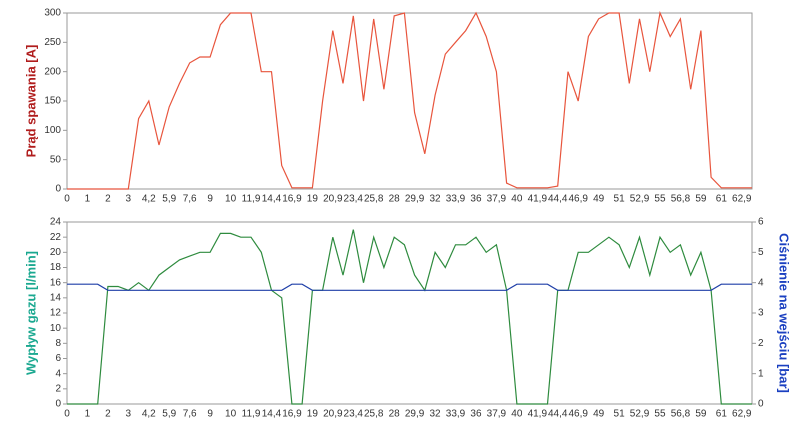  Describe the element at coordinates (56, 222) in the screenshot. I see `y-tick-label: 24` at that location.